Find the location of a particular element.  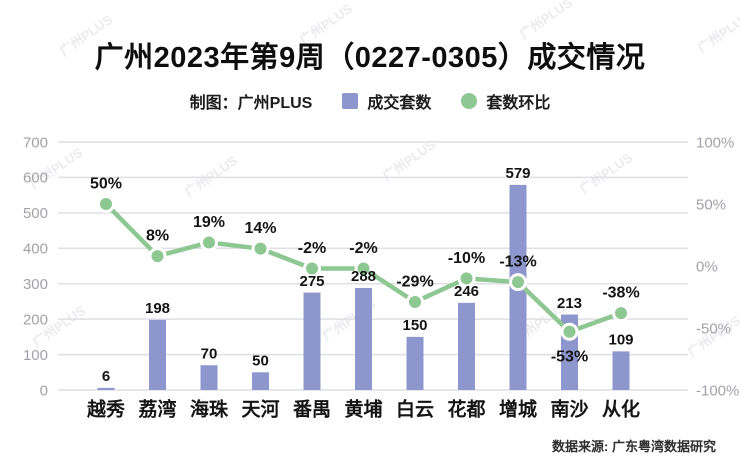

x-axis-label: 增城 is located at coordinates (518, 409).